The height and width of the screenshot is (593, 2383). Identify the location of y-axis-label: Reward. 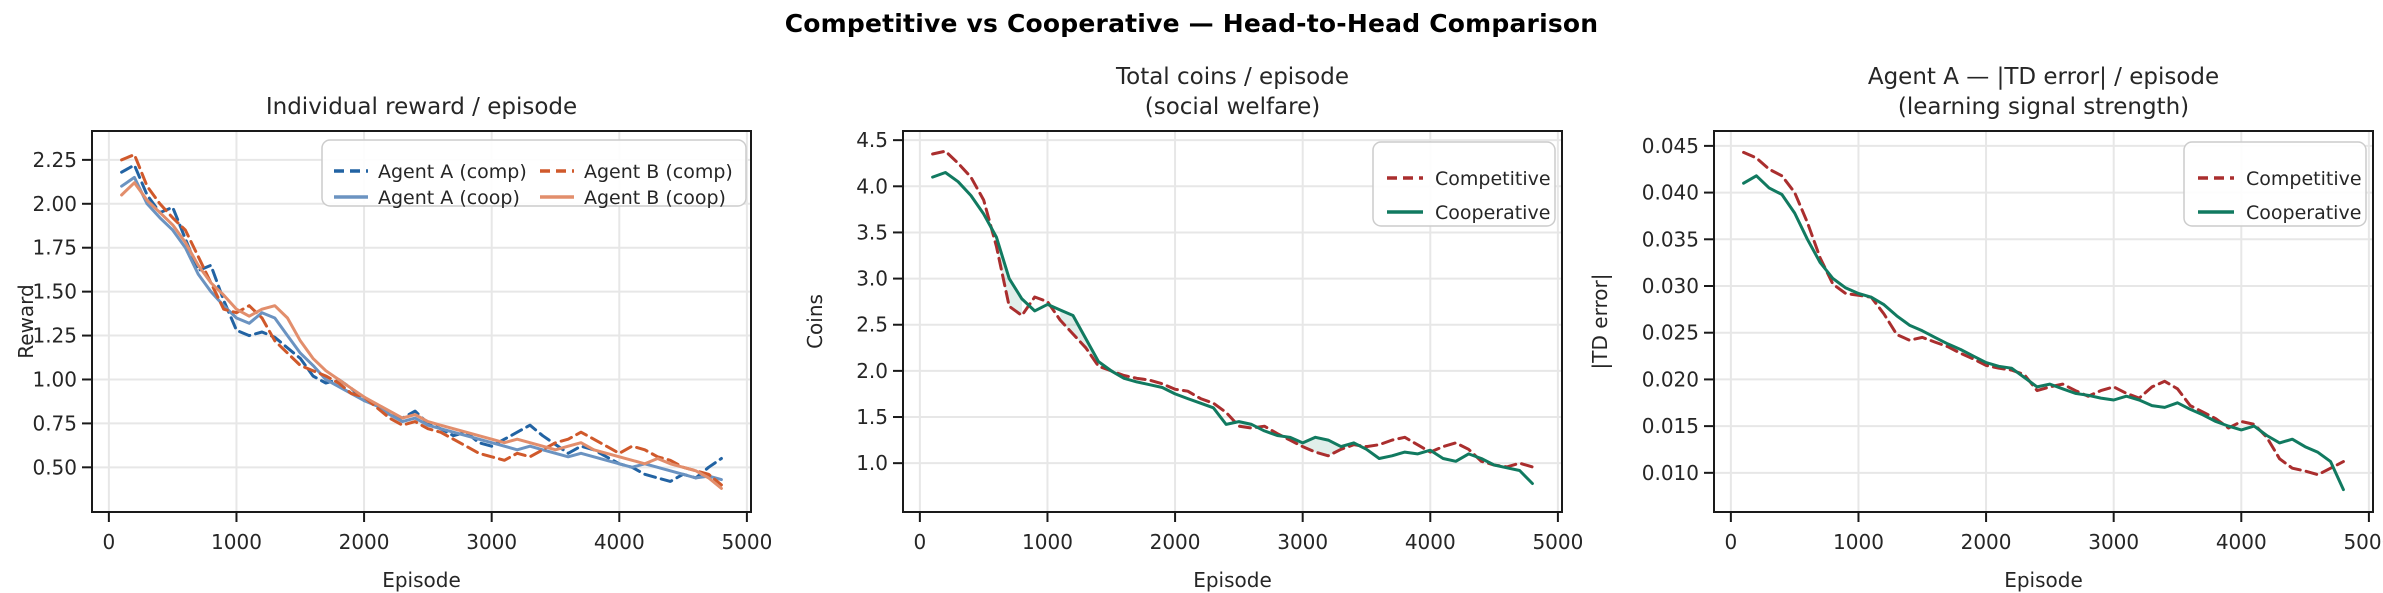
(26, 321).